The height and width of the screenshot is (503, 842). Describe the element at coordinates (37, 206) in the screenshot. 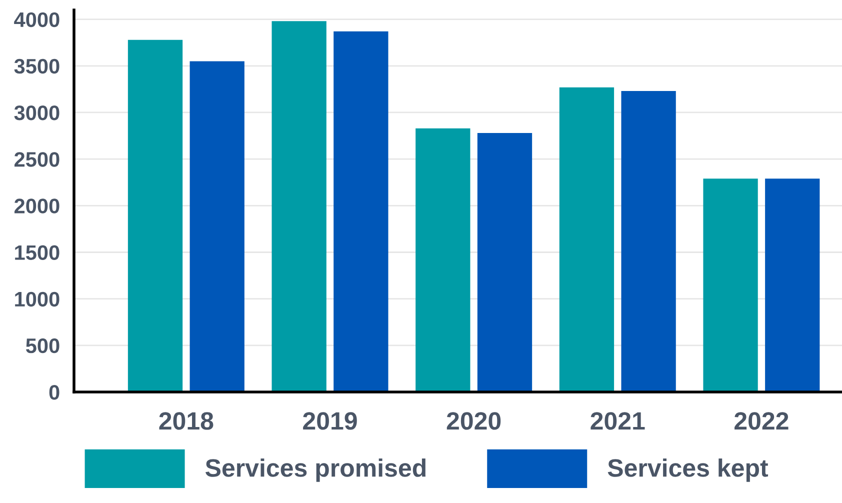

I see `y-tick-label: 2000` at that location.